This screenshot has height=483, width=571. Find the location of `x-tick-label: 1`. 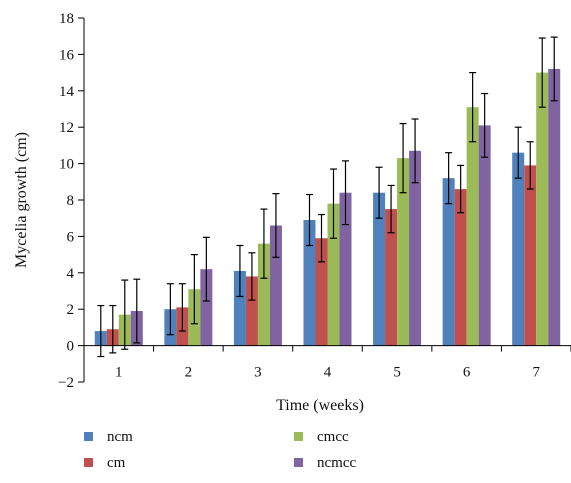

x-tick-label: 1 is located at coordinates (119, 373).